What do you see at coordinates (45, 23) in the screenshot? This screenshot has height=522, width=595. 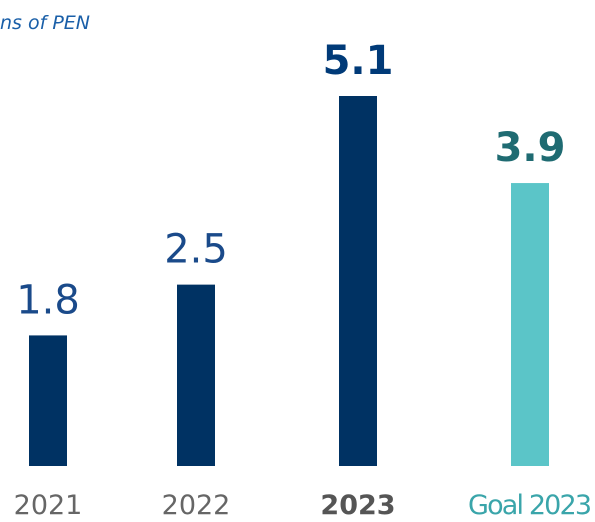 I see `chart-title: ns of PEN` at bounding box center [45, 23].